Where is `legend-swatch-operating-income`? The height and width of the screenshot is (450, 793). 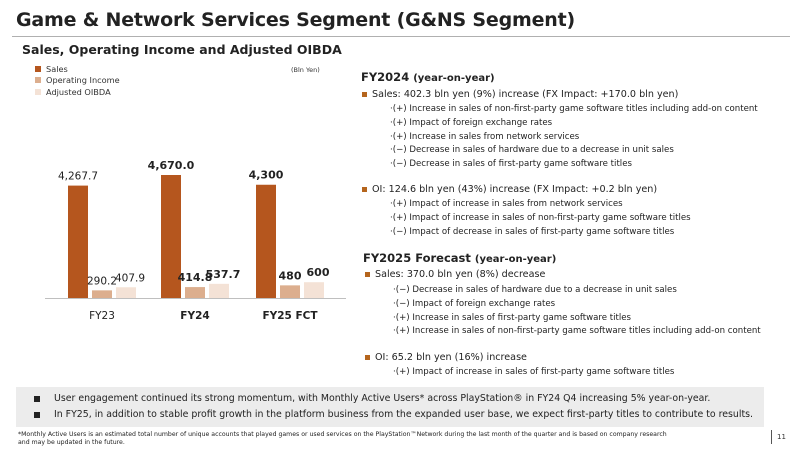 legend-swatch-operating-income is located at coordinates (38, 80).